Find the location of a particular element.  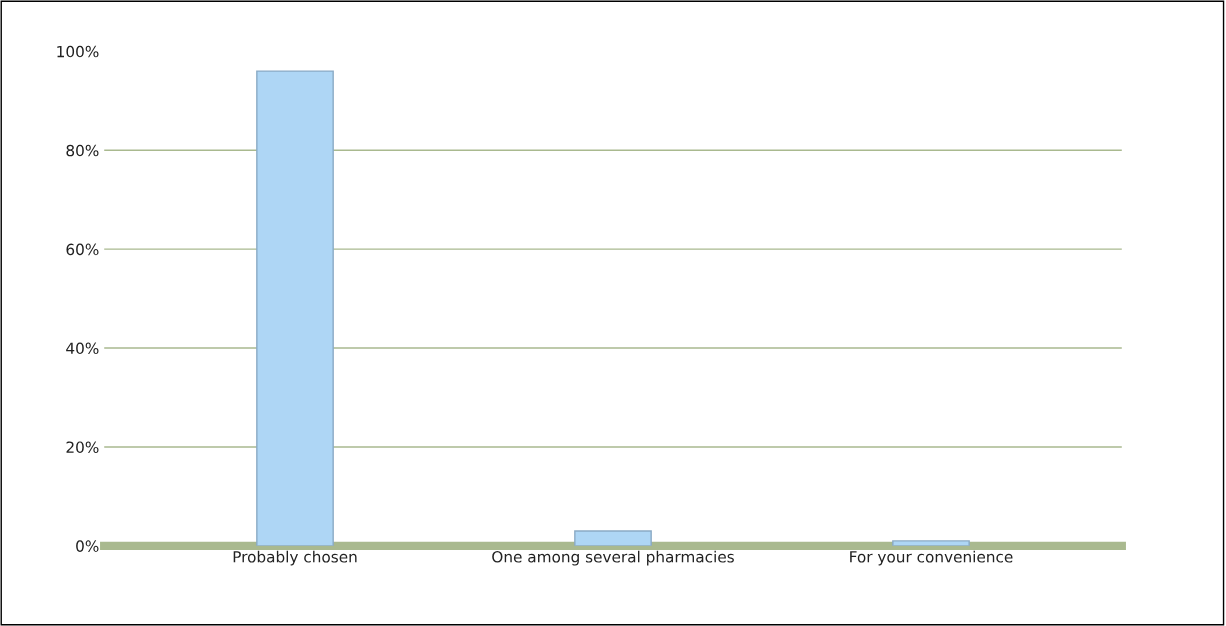

x-tick-label: One among several pharmacies is located at coordinates (613, 558).